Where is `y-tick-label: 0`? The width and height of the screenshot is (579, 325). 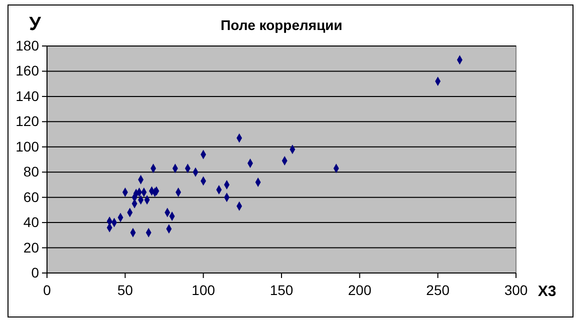
y-tick-label: 0 is located at coordinates (35, 272).